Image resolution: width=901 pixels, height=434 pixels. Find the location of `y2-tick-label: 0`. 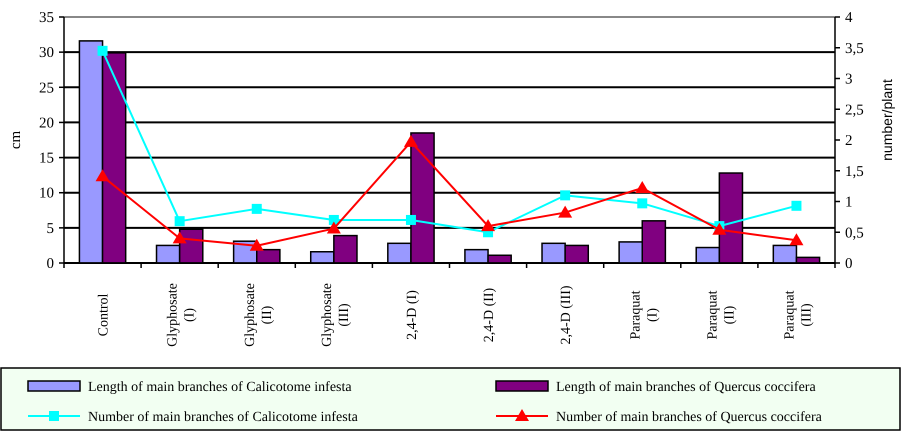

y2-tick-label: 0 is located at coordinates (848, 264).